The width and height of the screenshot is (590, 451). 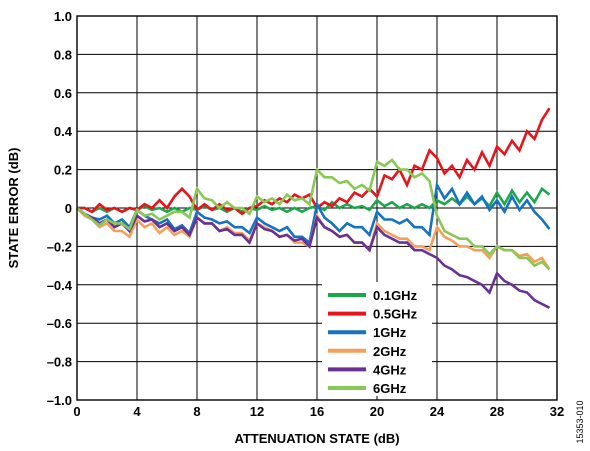 I want to click on y-tick-label: –0.6, so click(x=59, y=323).